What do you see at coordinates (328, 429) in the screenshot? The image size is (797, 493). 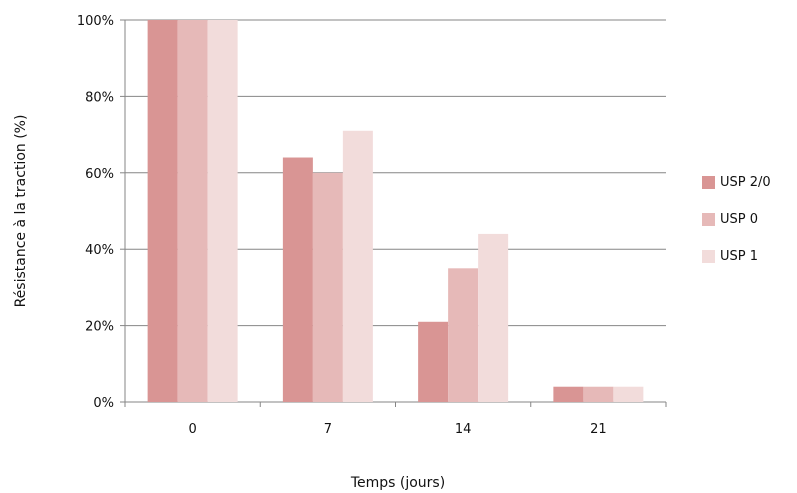 I see `x-tick-label: 7` at bounding box center [328, 429].